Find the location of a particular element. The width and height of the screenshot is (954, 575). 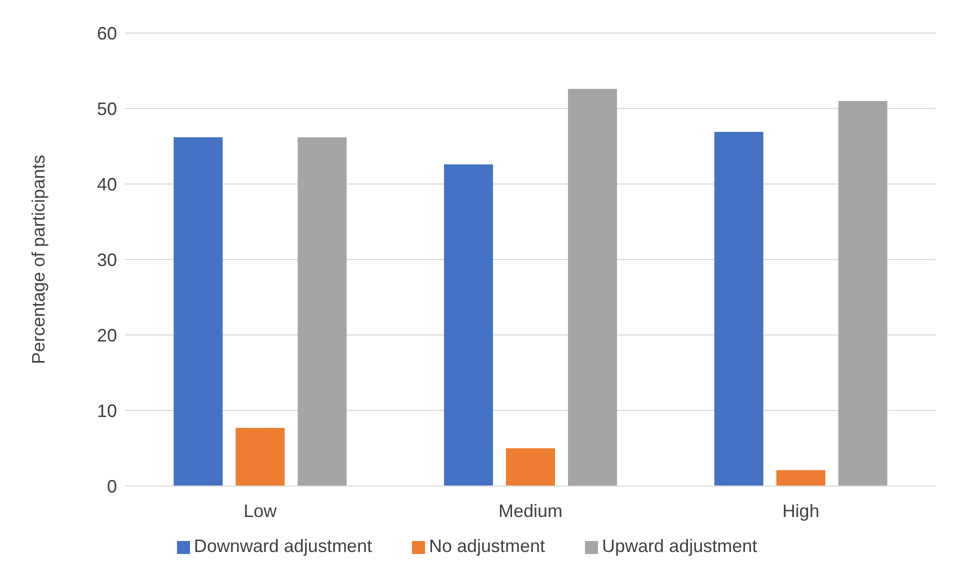

legend-label: Upward adjustment is located at coordinates (680, 546).